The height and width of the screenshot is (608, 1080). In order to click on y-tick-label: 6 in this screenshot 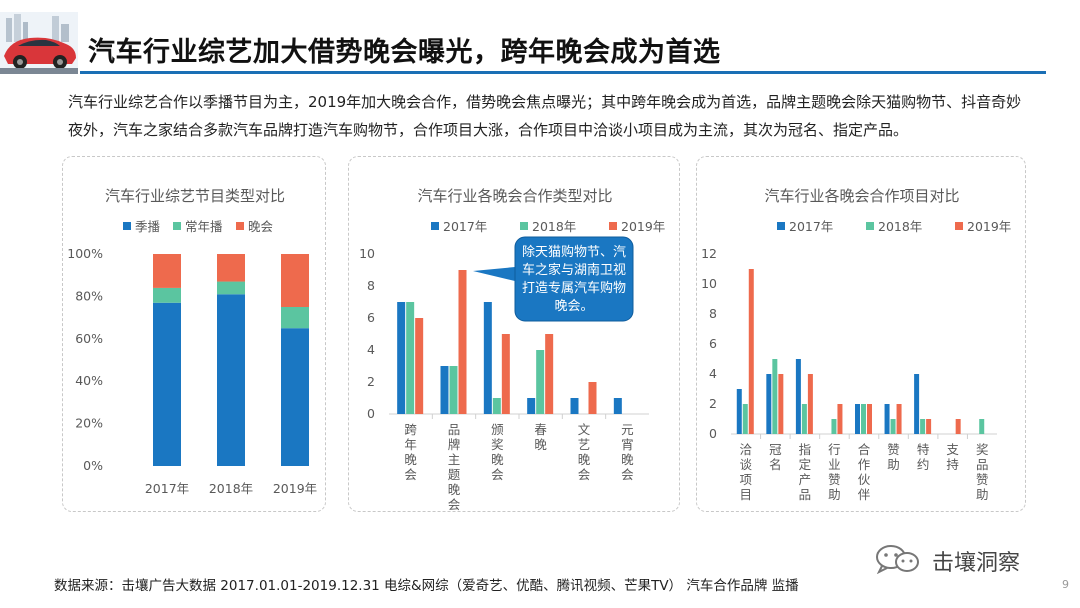, I will do `click(371, 317)`.